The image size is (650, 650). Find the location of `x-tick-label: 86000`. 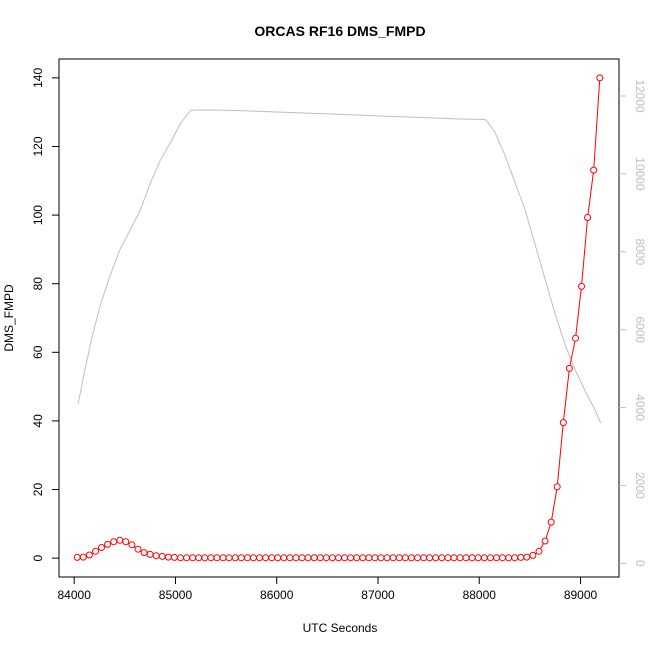

x-tick-label: 86000 is located at coordinates (277, 595).